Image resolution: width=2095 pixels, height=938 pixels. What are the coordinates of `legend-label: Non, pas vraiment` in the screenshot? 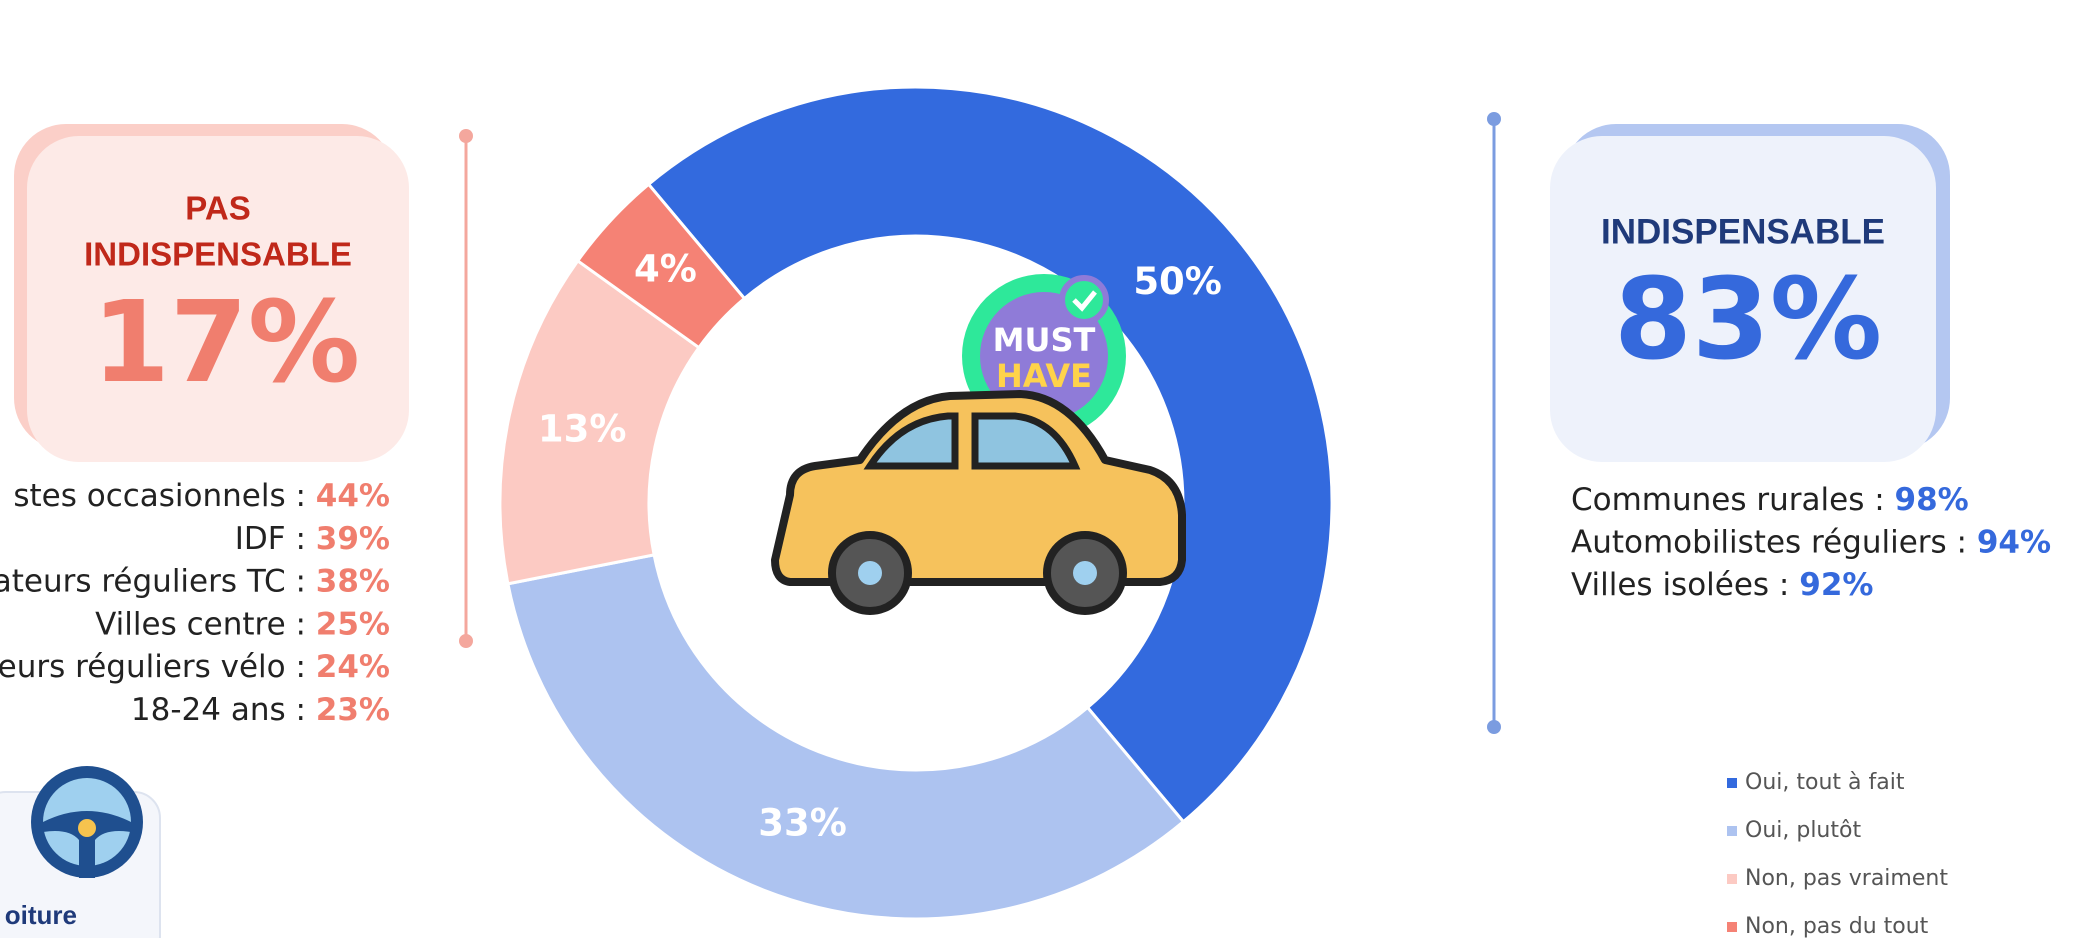 It's located at (1846, 878).